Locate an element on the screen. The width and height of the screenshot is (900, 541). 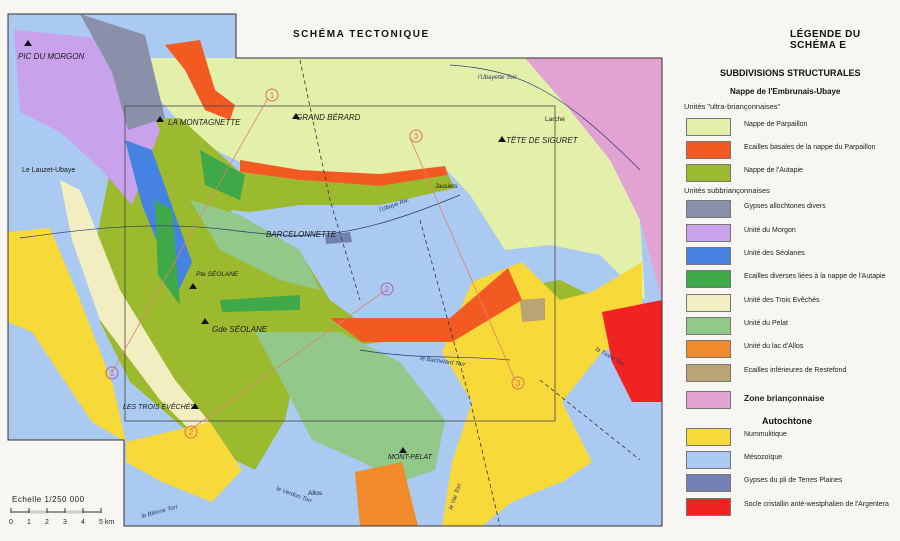
label-ubayette: l'Ubayette Torr is located at coordinates (498, 78).